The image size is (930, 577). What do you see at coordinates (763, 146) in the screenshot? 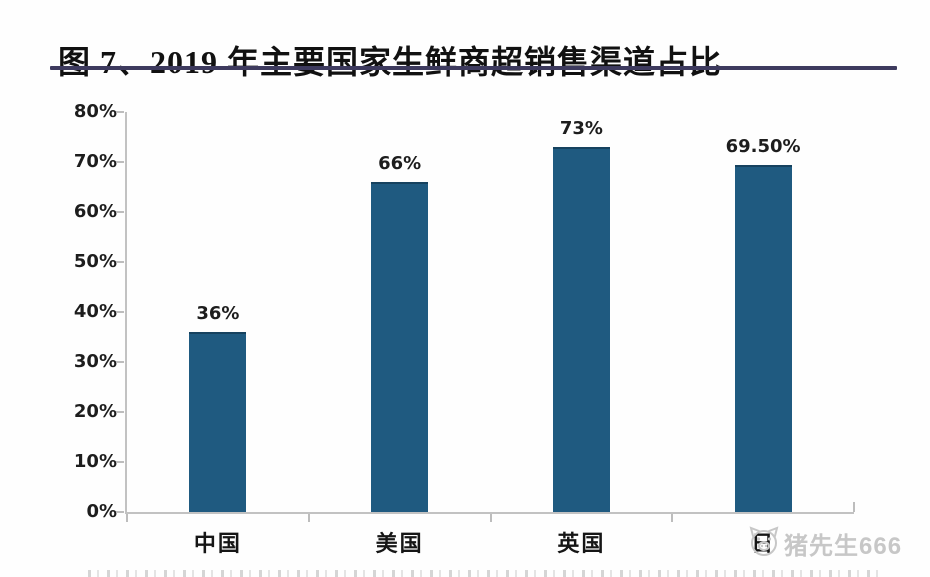
I see `bar-value-label: 69.50%` at bounding box center [763, 146].